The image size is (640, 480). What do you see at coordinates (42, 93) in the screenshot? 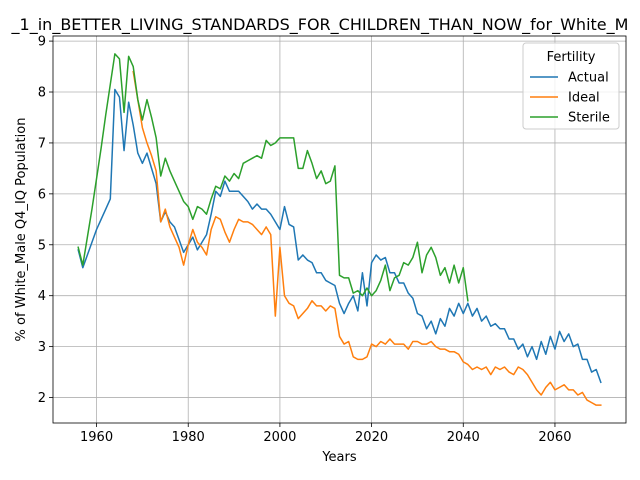
I see `y-tick-label: 8` at bounding box center [42, 93].